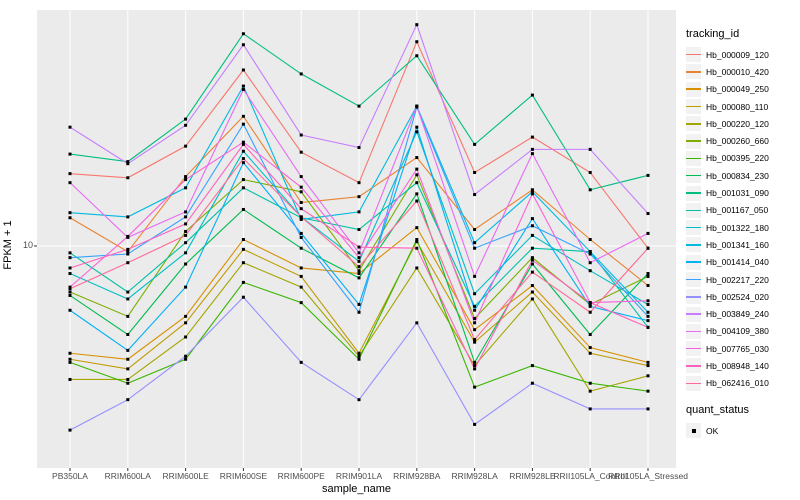 This screenshot has width=800, height=500. What do you see at coordinates (742, 227) in the screenshot?
I see `legend-item-Hb_001322_180: Hb_001322_180` at bounding box center [742, 227].